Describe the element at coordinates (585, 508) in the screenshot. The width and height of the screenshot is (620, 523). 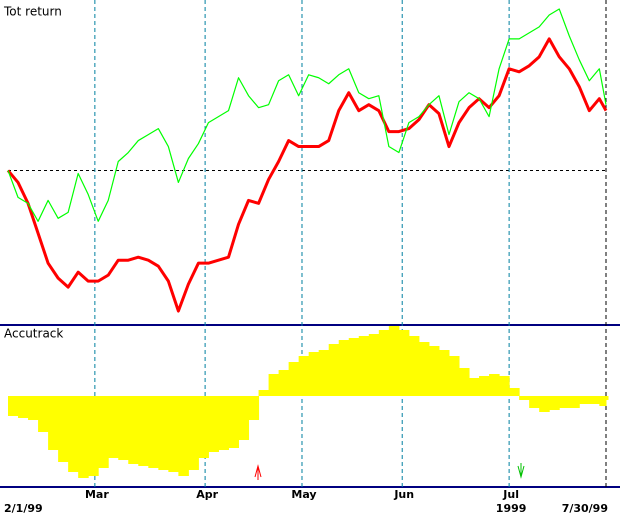
I see `x-tick-label: 7/30/99` at that location.